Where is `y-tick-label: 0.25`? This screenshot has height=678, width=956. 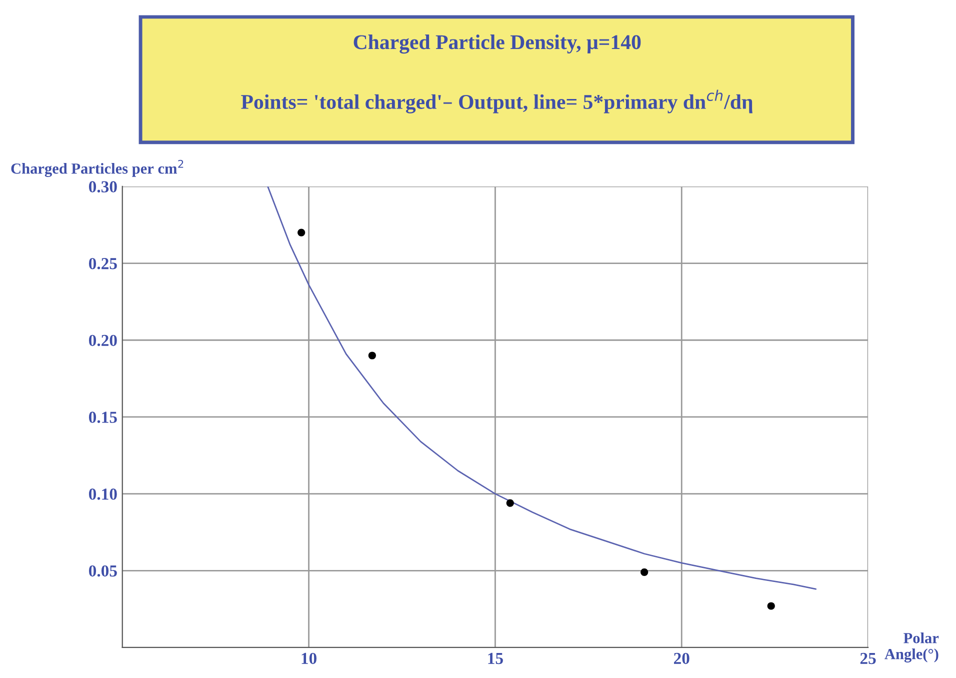 y-tick-label: 0.25 is located at coordinates (102, 264).